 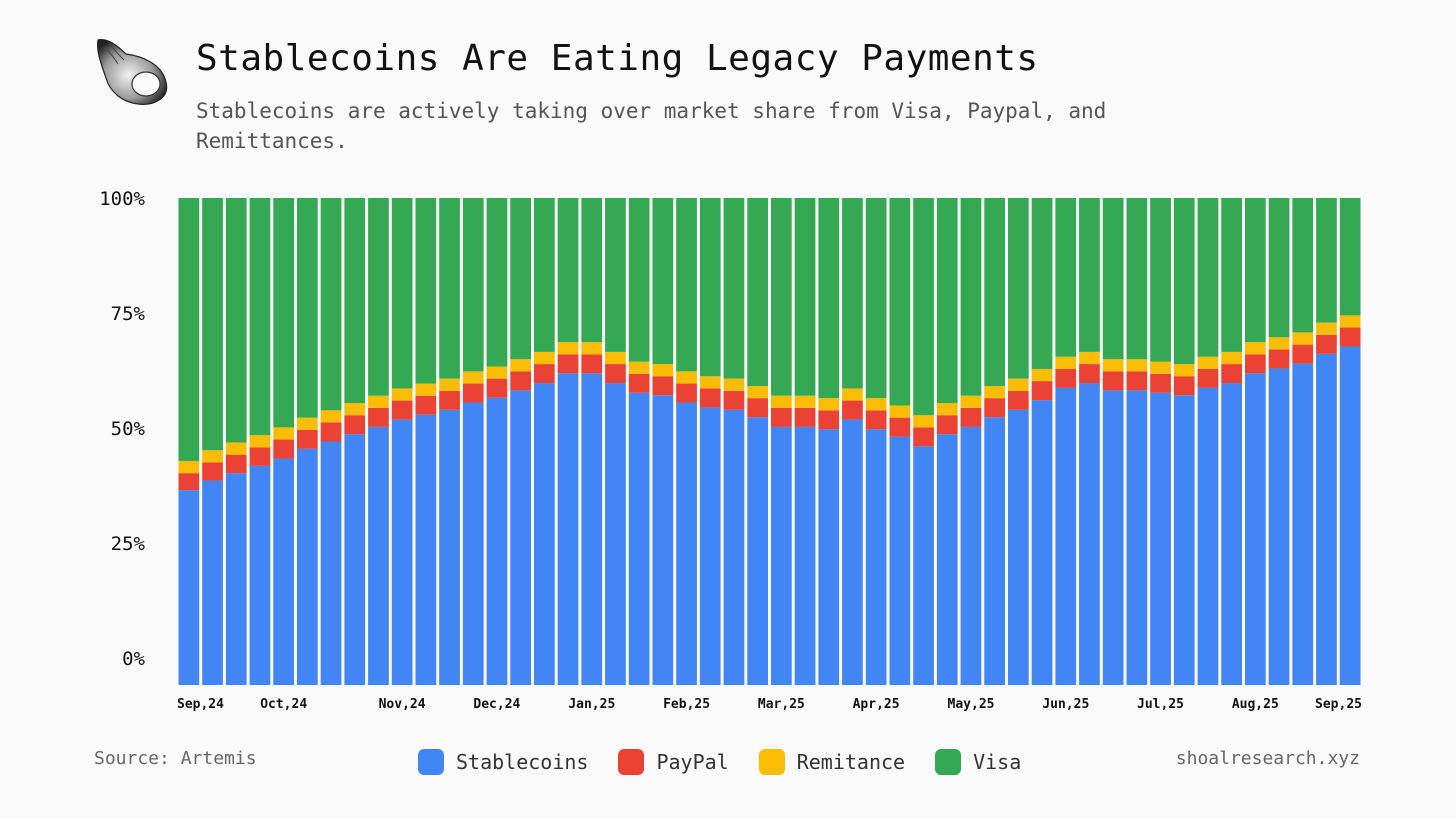 I want to click on source-note: Source: Artemis, so click(x=175, y=758).